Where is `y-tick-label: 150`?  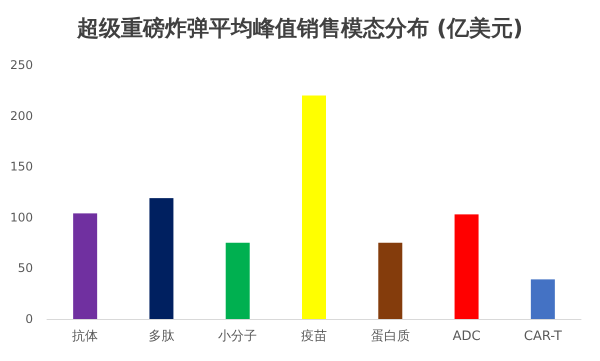 y-tick-label: 150 is located at coordinates (21, 167).